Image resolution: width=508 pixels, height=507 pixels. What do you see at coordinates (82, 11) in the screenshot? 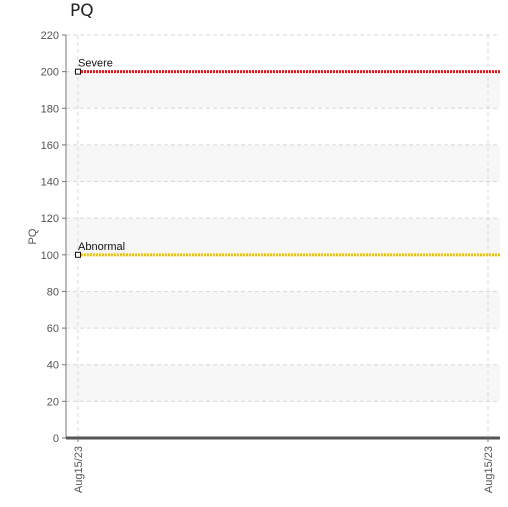
I see `chart-title: PQ` at bounding box center [82, 11].